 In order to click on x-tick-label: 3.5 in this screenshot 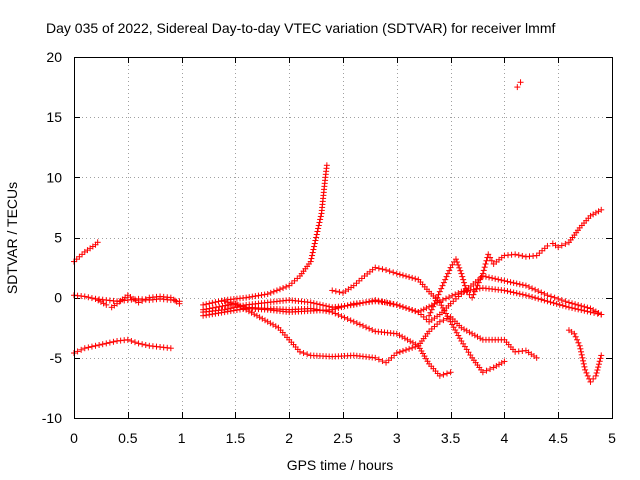, I will do `click(451, 438)`.